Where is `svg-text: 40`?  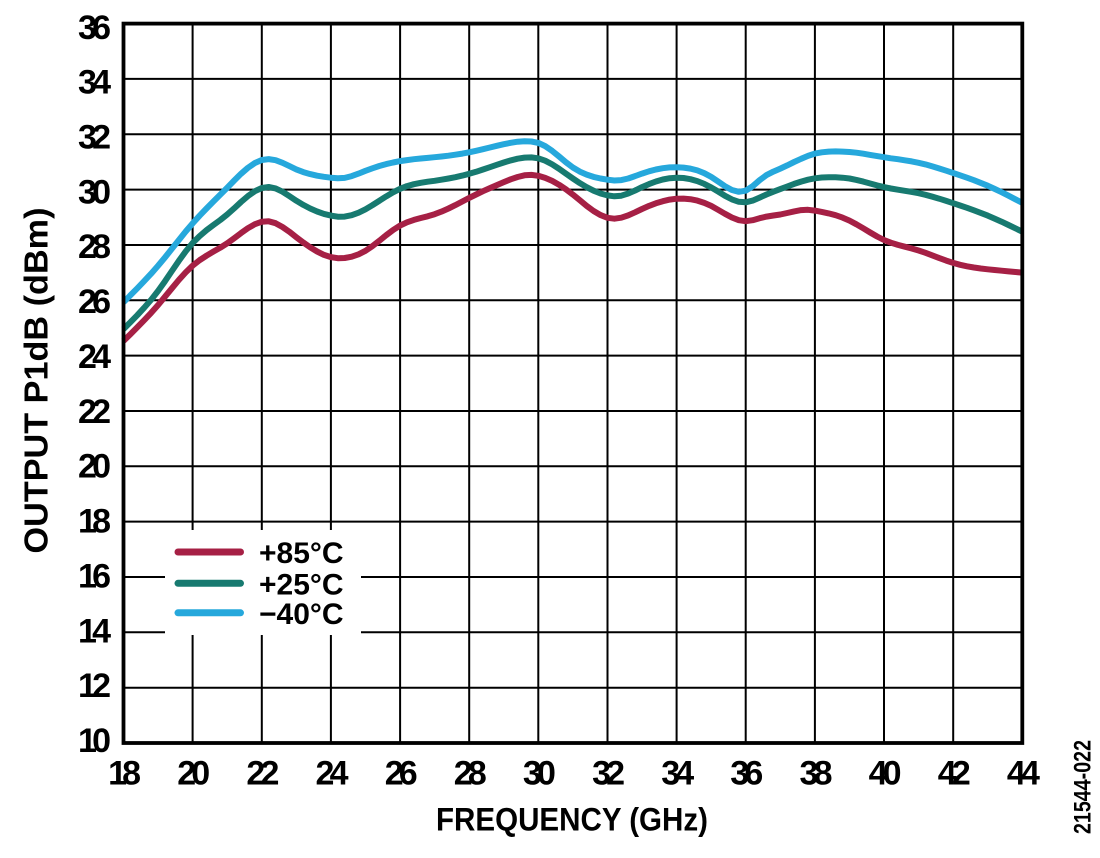 svg-text: 40 is located at coordinates (885, 773).